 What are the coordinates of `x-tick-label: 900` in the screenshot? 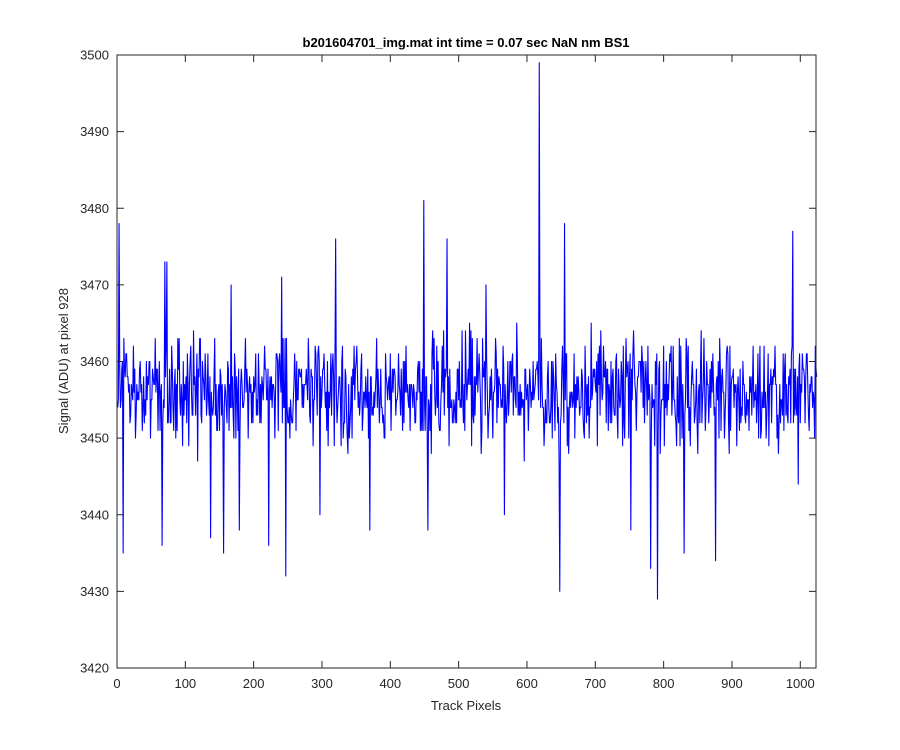 It's located at (732, 683).